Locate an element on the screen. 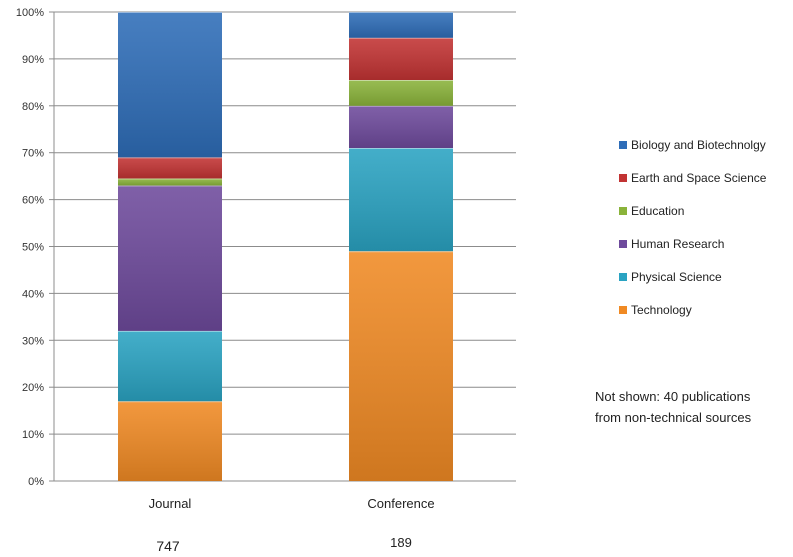 This screenshot has height=557, width=793. footnote-line-2: from non-technical sources is located at coordinates (673, 417).